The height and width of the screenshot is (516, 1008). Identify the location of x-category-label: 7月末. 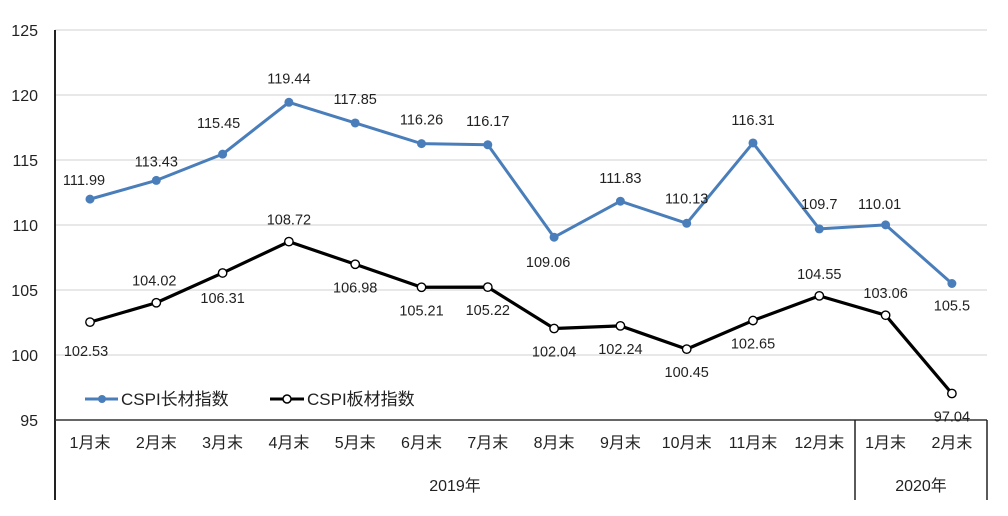
(487, 443).